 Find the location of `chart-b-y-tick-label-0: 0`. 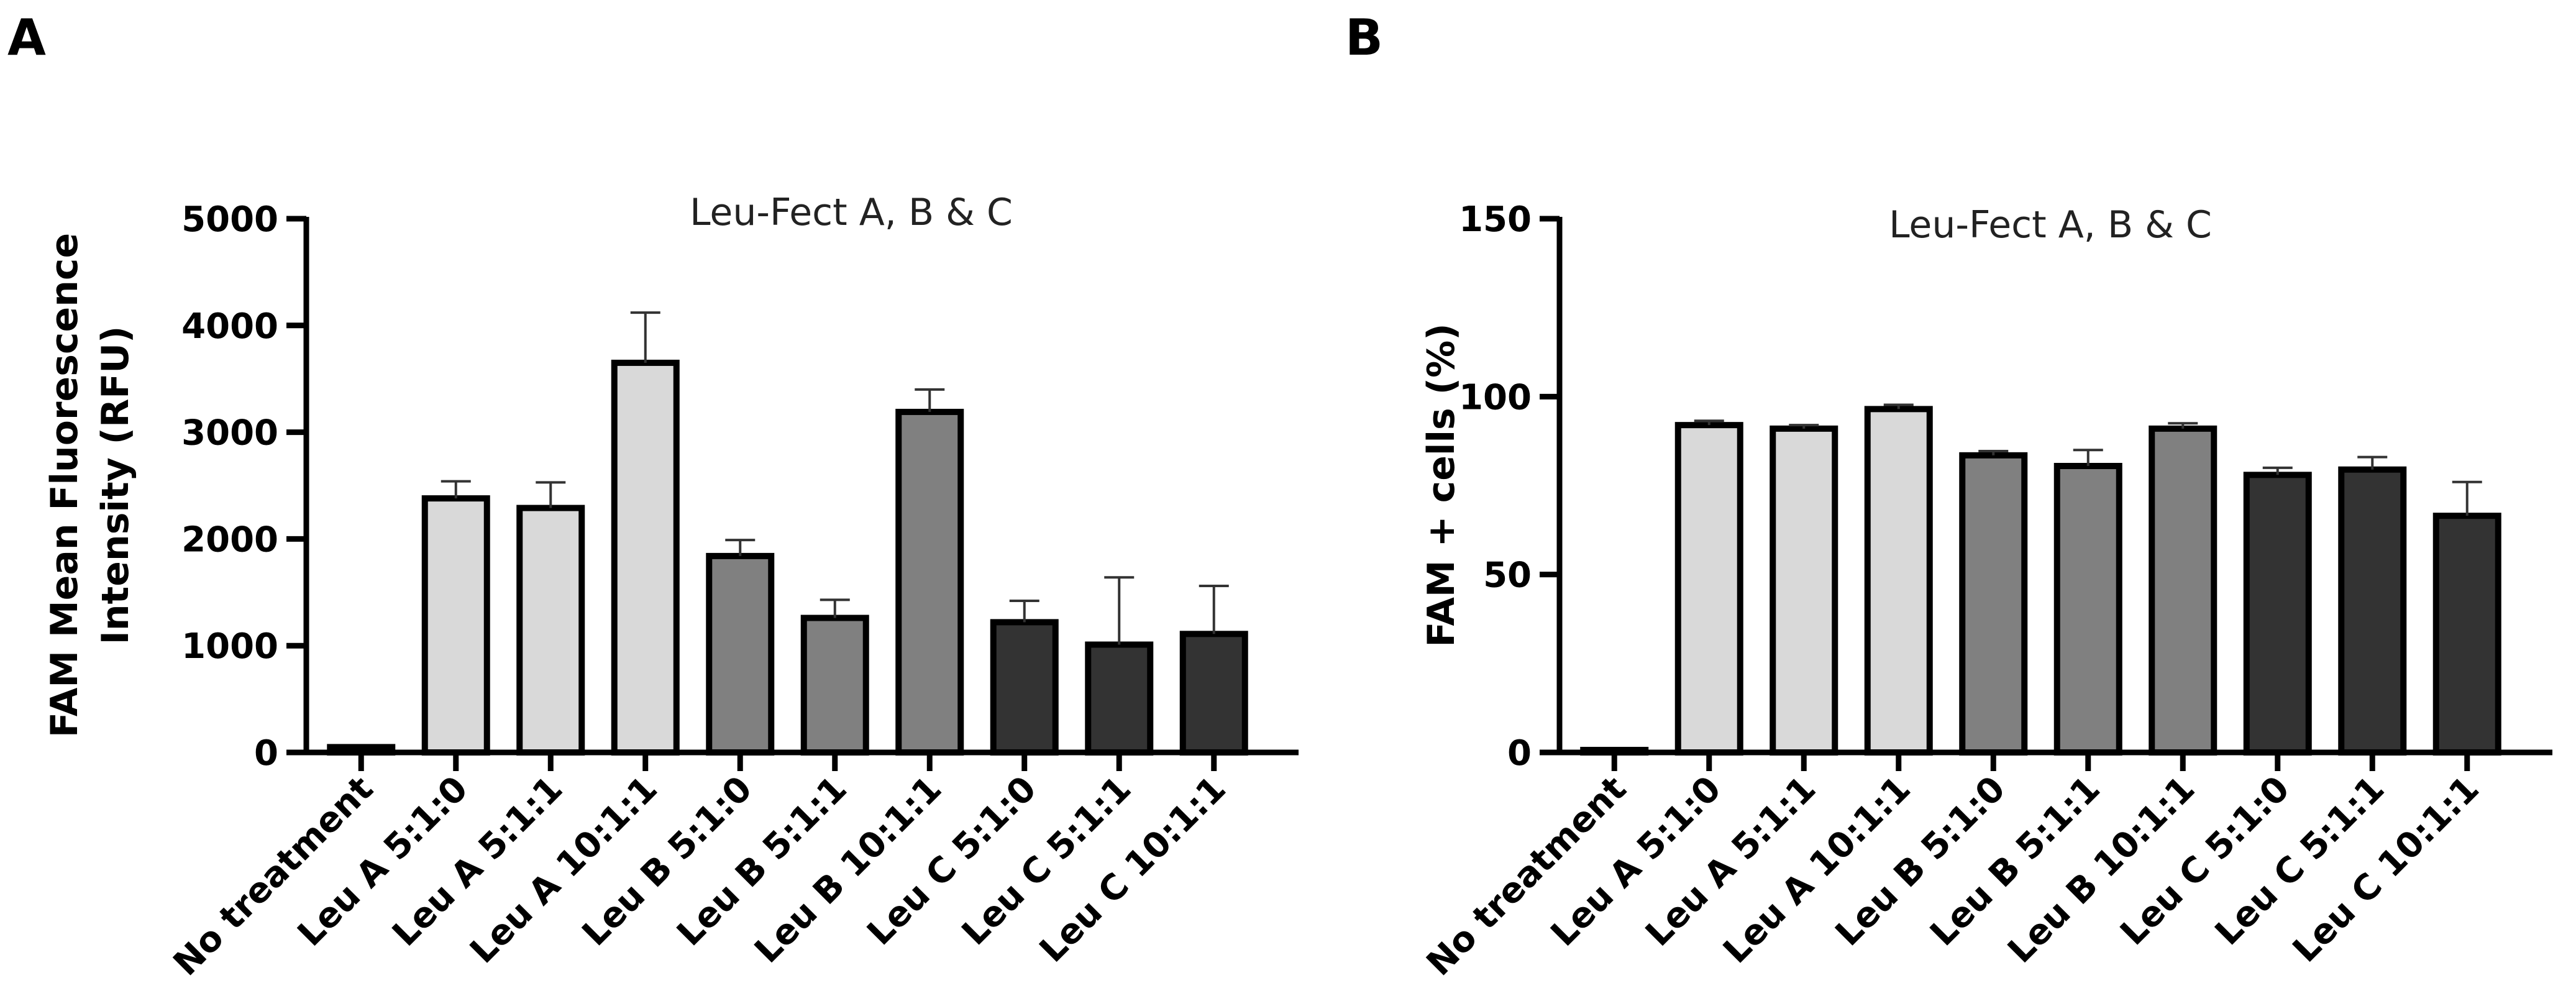

chart-b-y-tick-label-0: 0 is located at coordinates (1519, 753).